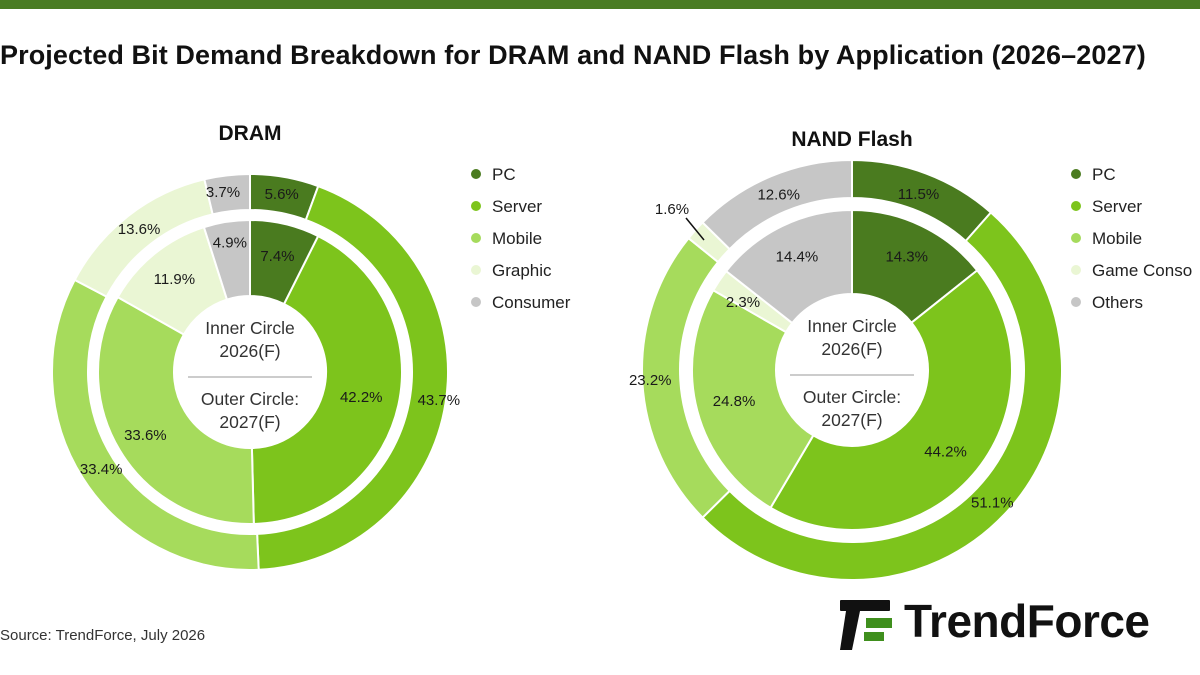  I want to click on inner-label-pc: 7.4%, so click(277, 256).